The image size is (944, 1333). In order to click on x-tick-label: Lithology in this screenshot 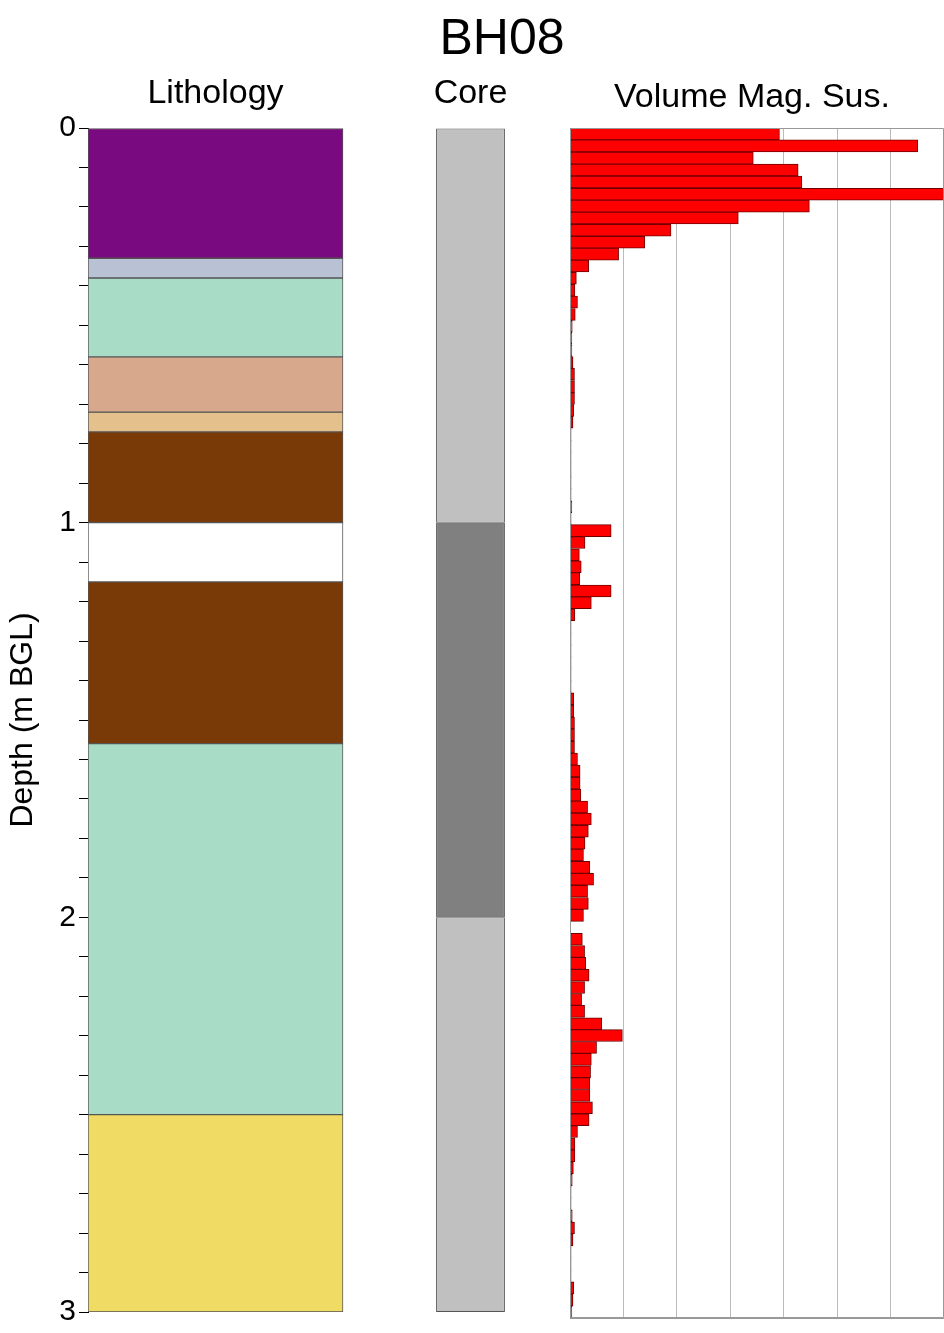, I will do `click(215, 90)`.